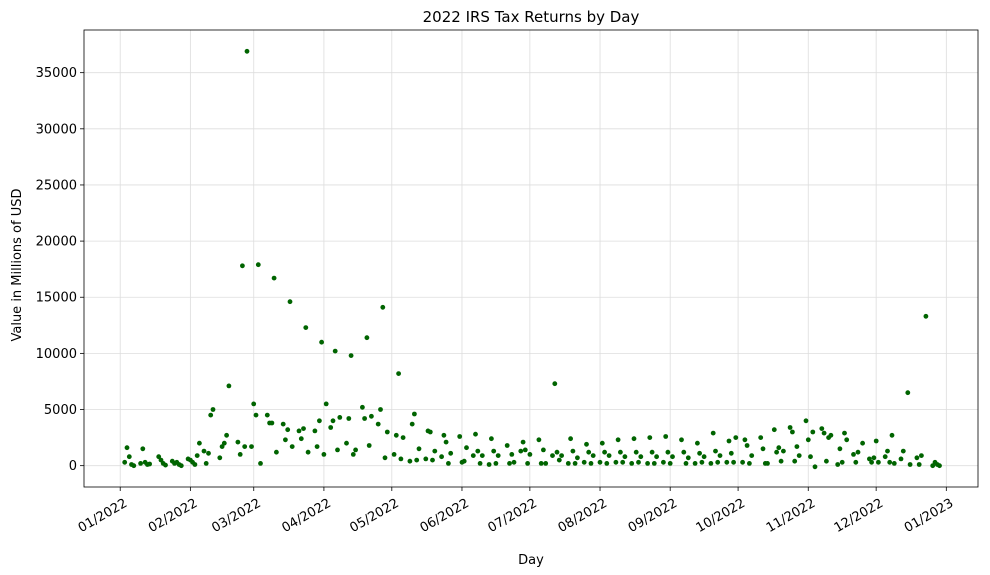 This screenshot has height=575, width=990. What do you see at coordinates (56, 354) in the screenshot?
I see `y-tick-label: 10000` at bounding box center [56, 354].